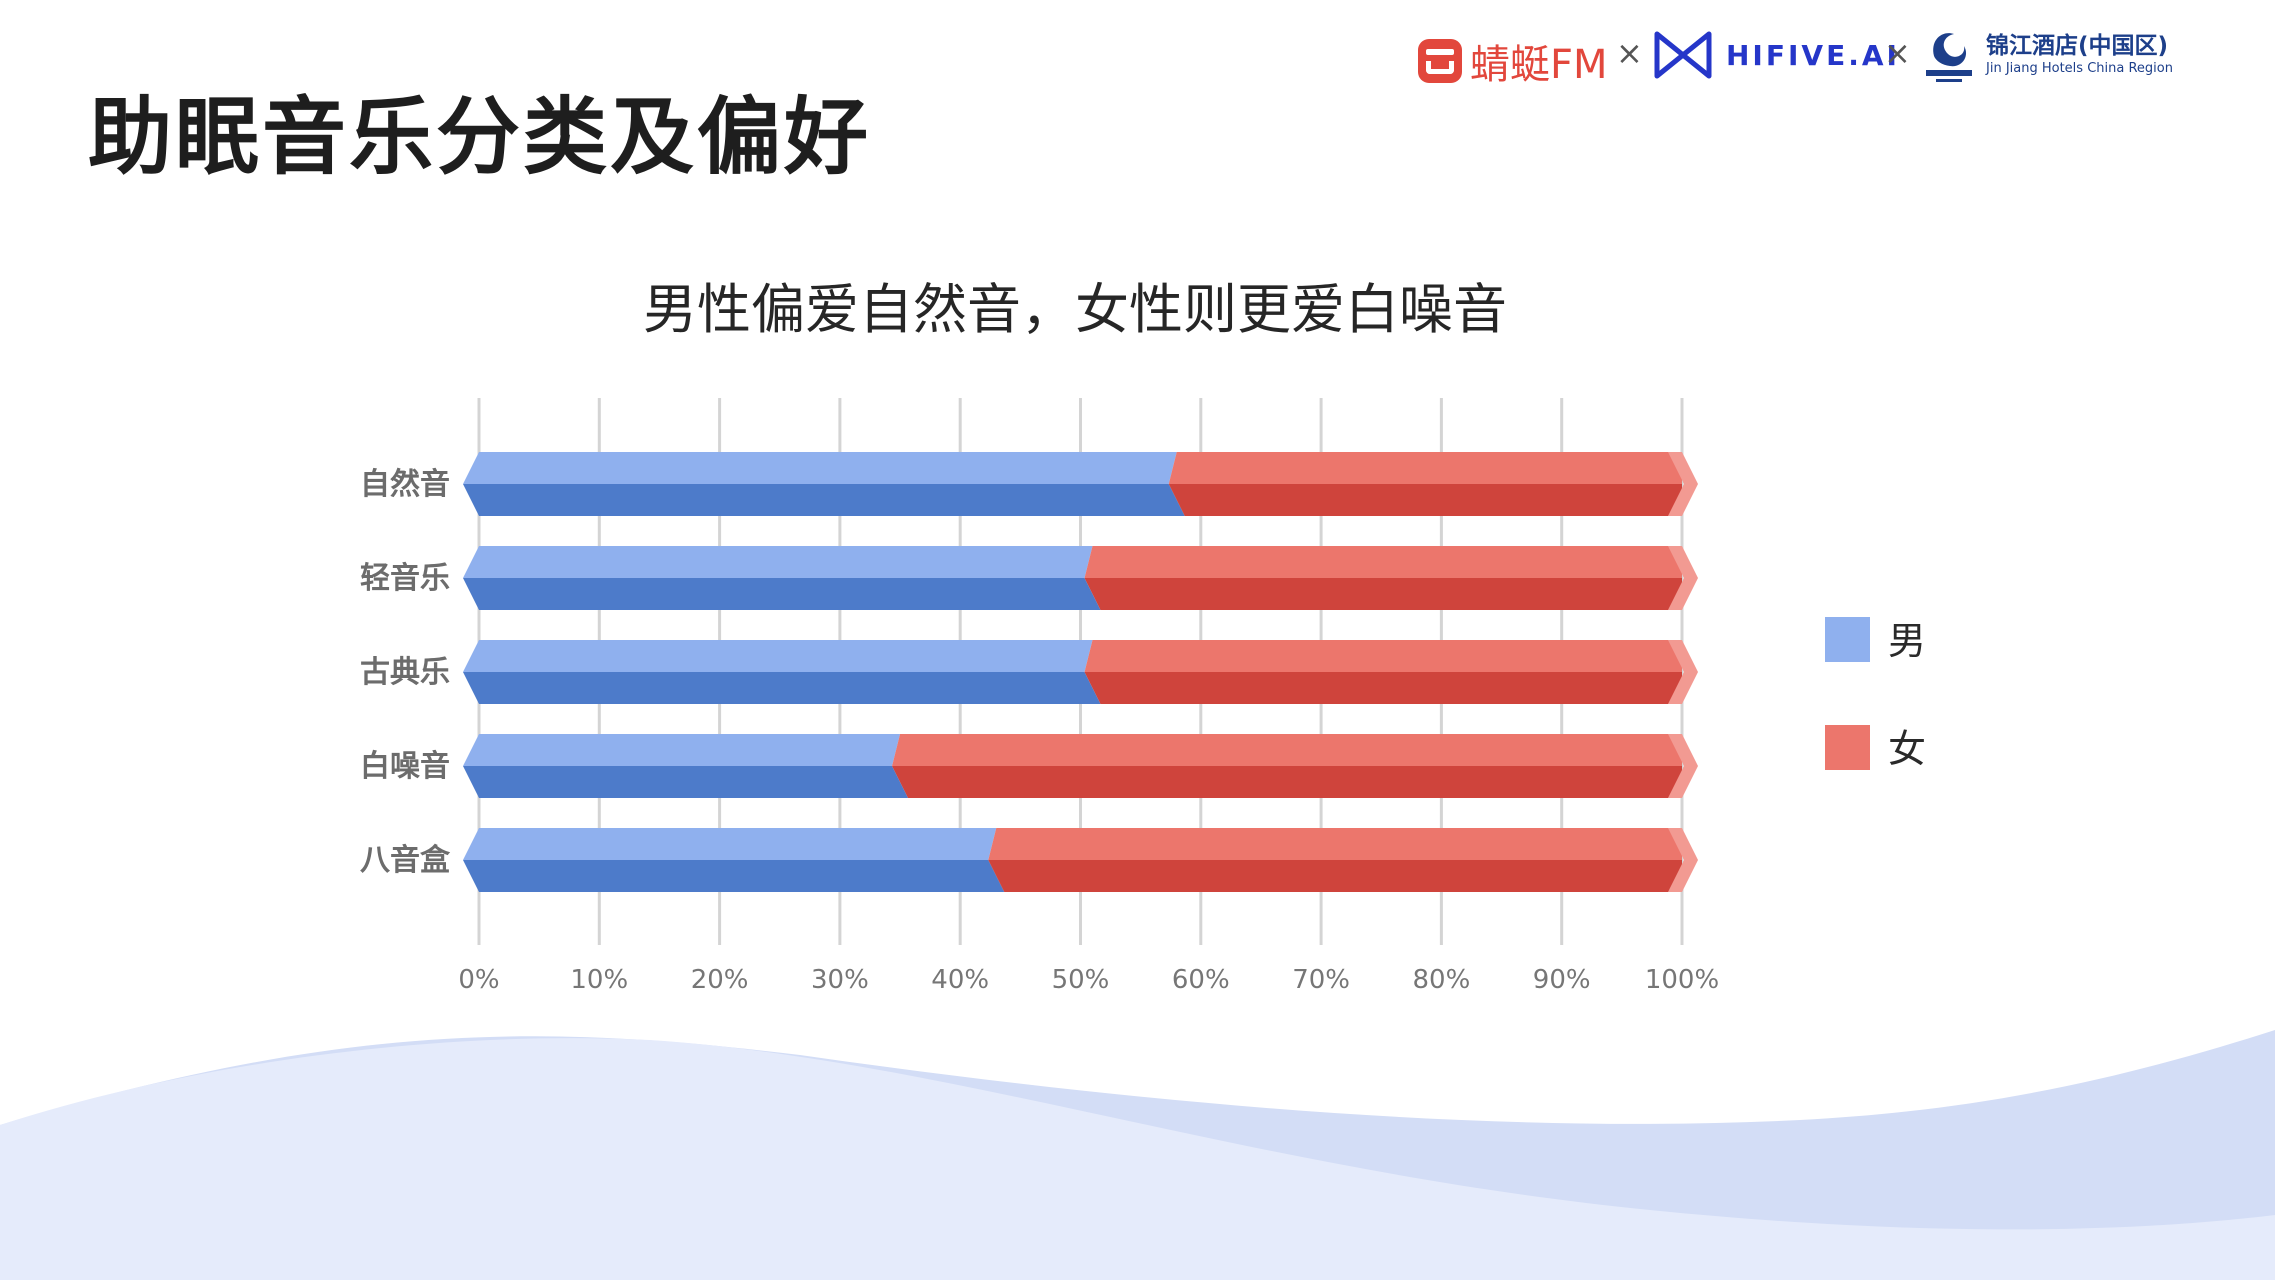 The height and width of the screenshot is (1280, 2275). I want to click on category-label: 八音盒, so click(405, 860).